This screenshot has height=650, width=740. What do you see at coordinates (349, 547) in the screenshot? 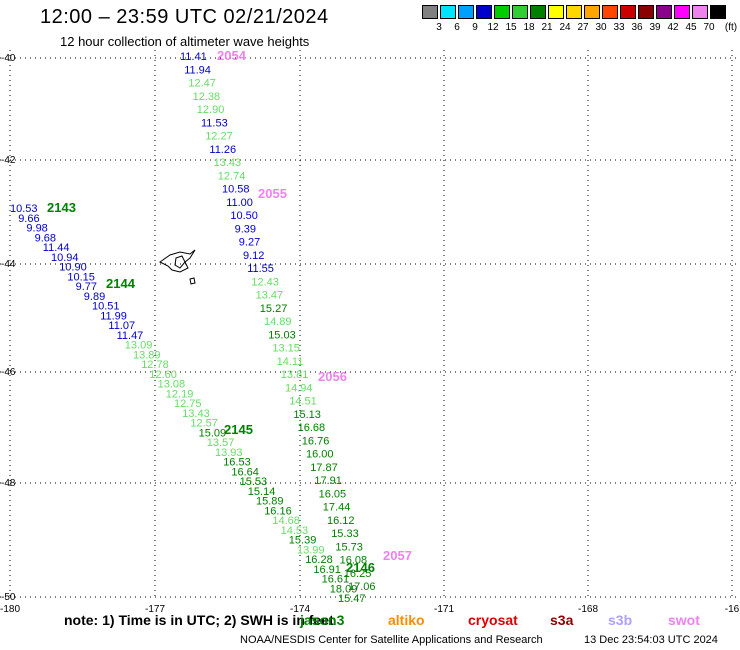
I see `track-value-right: 15.73` at bounding box center [349, 547].